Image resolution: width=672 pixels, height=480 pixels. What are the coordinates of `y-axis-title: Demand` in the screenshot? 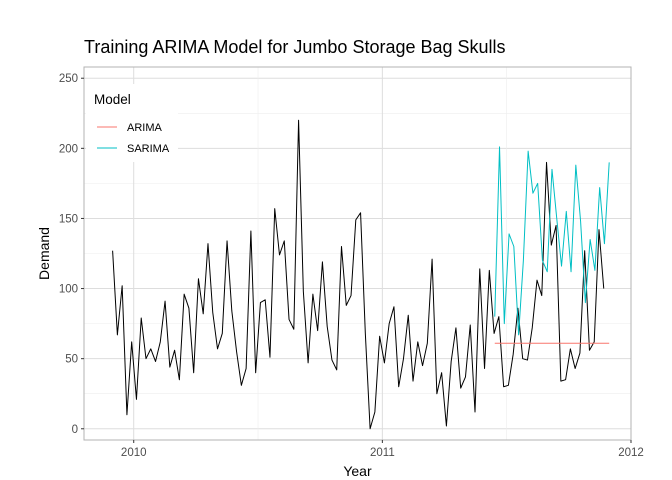 It's located at (44, 253).